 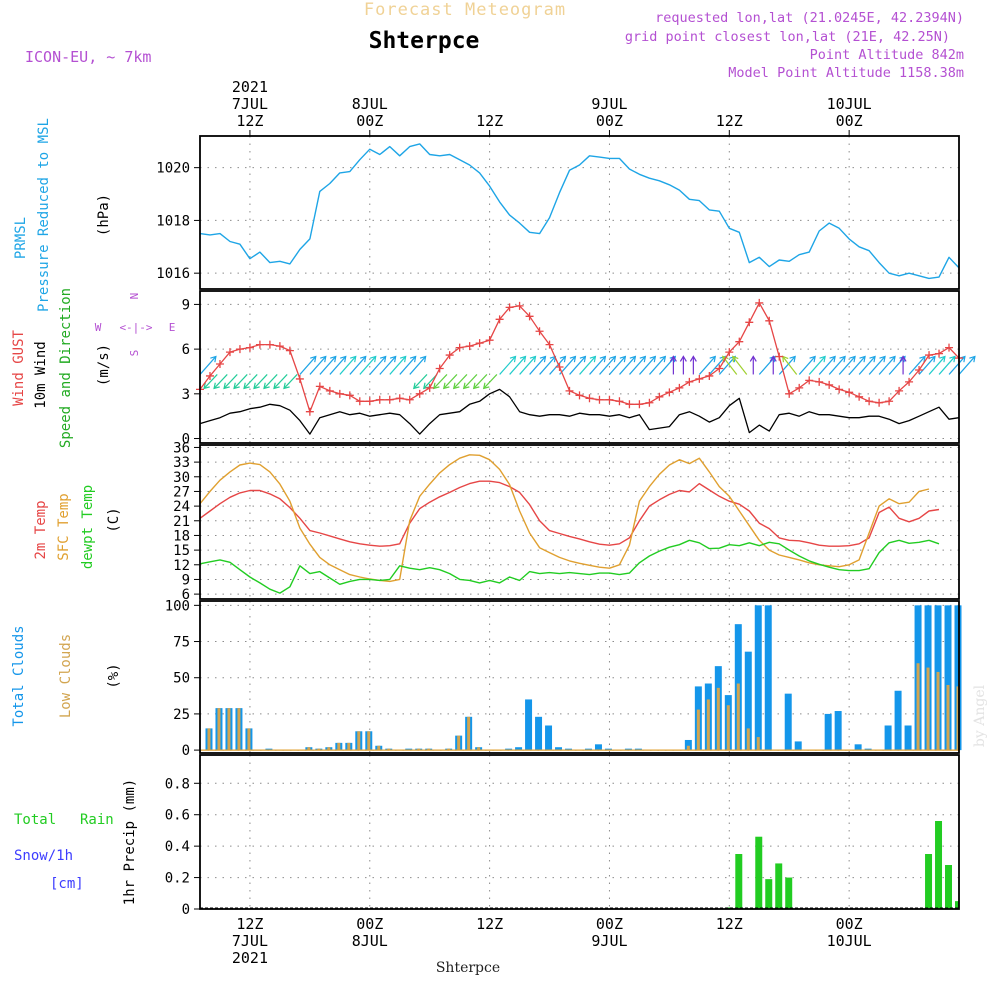 What do you see at coordinates (62, 215) in the screenshot?
I see `pressure-labels: PRMSL Pressure Reduced to MSL (hPa)` at bounding box center [62, 215].